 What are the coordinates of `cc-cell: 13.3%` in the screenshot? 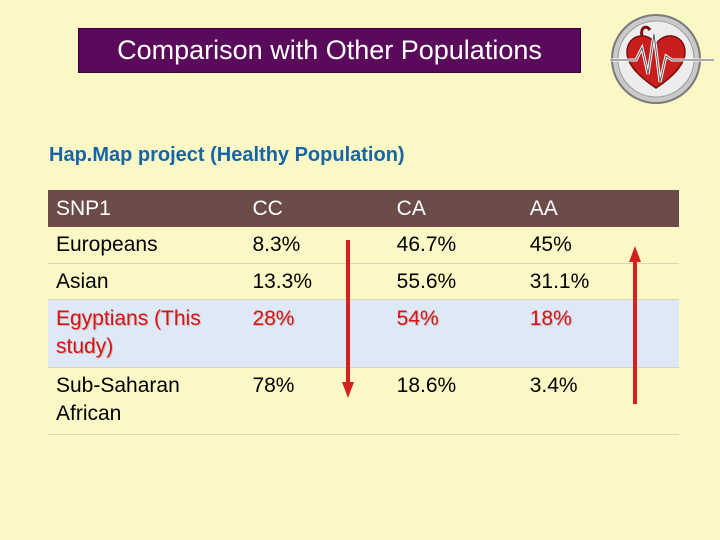 It's located at (316, 281).